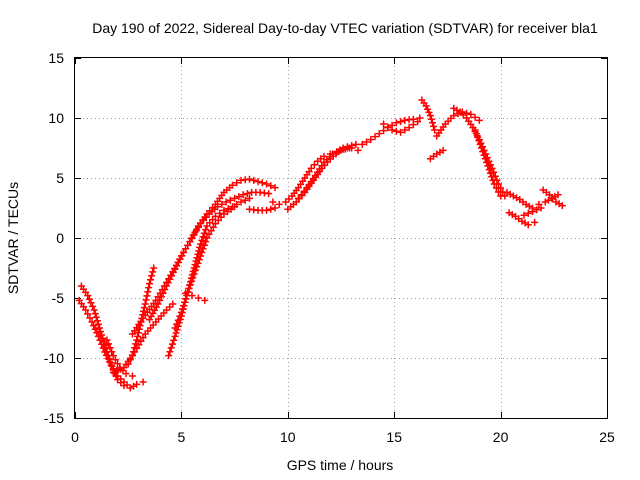 This screenshot has width=640, height=480. I want to click on y-tick-label: 10, so click(56, 118).